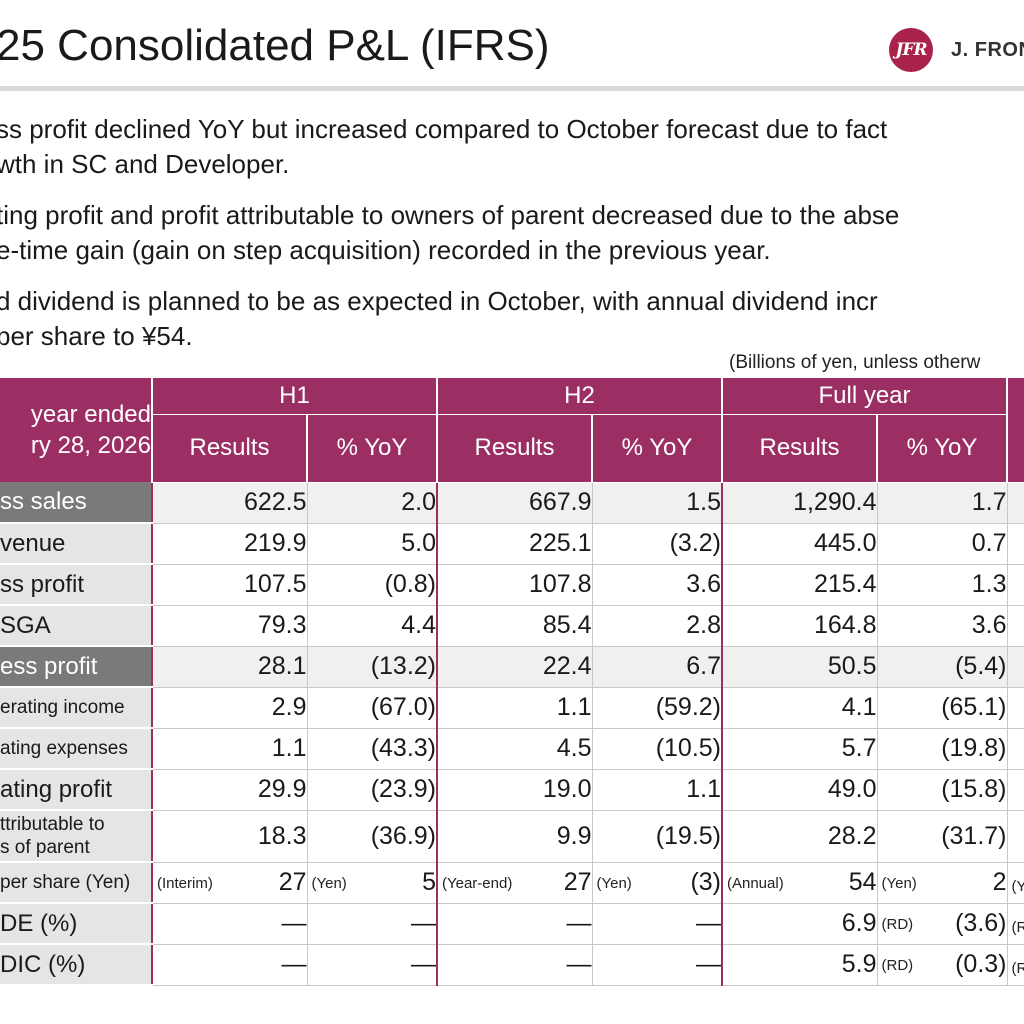 This screenshot has width=1024, height=1024. I want to click on cell-tag: (RD), so click(897, 965).